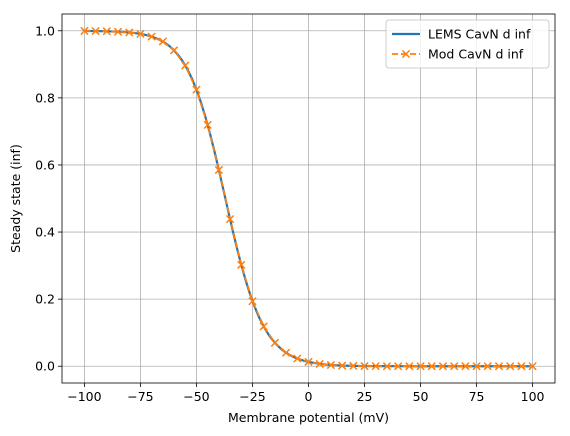 The image size is (570, 436). I want to click on legend-marker-mod, so click(406, 54).